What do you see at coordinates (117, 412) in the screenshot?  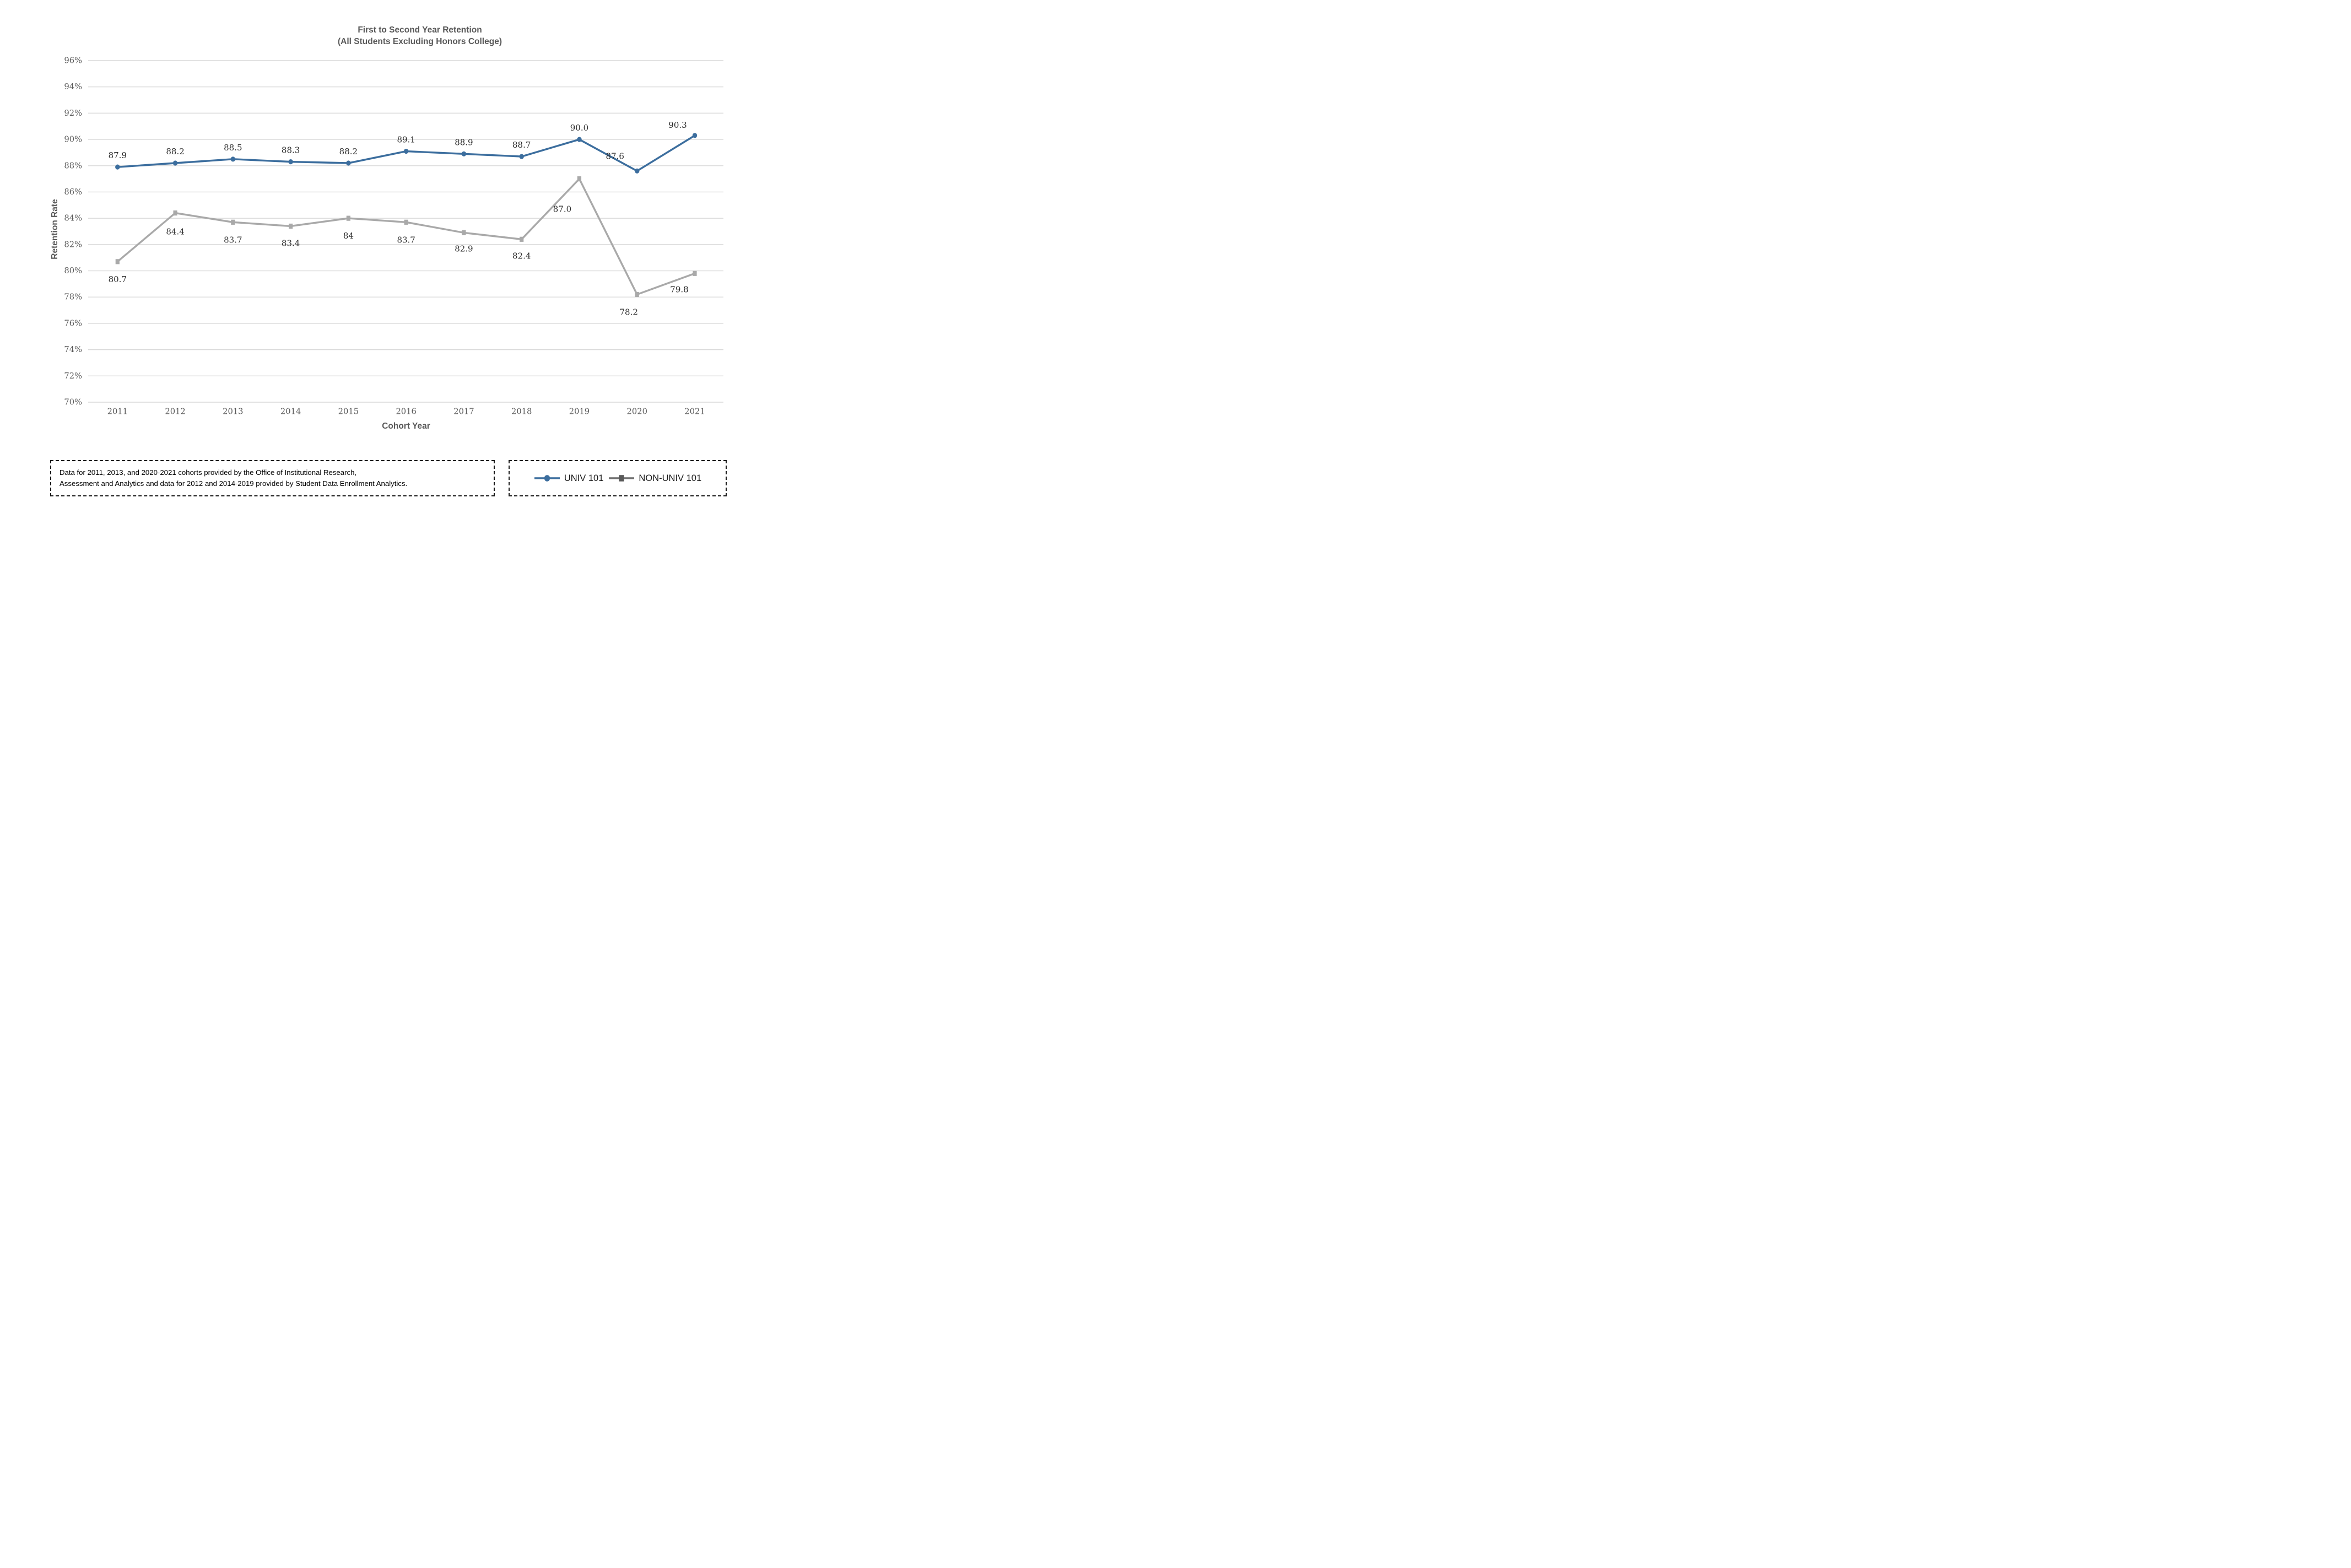 I see `x-tick-label: 2011` at bounding box center [117, 412].